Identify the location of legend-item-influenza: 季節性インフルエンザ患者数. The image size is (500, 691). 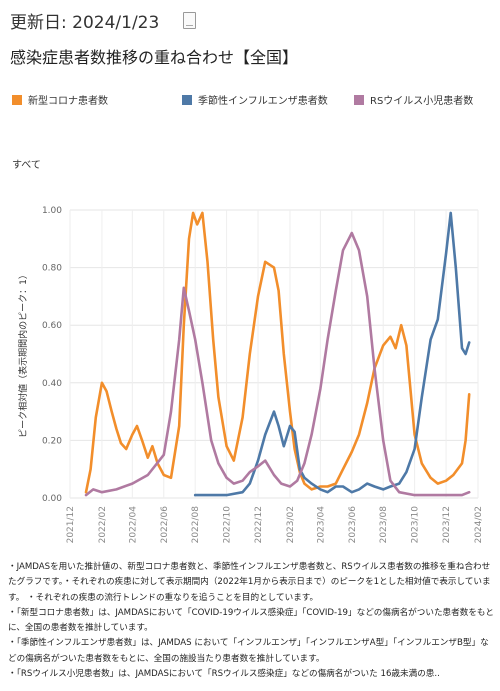
(268, 99).